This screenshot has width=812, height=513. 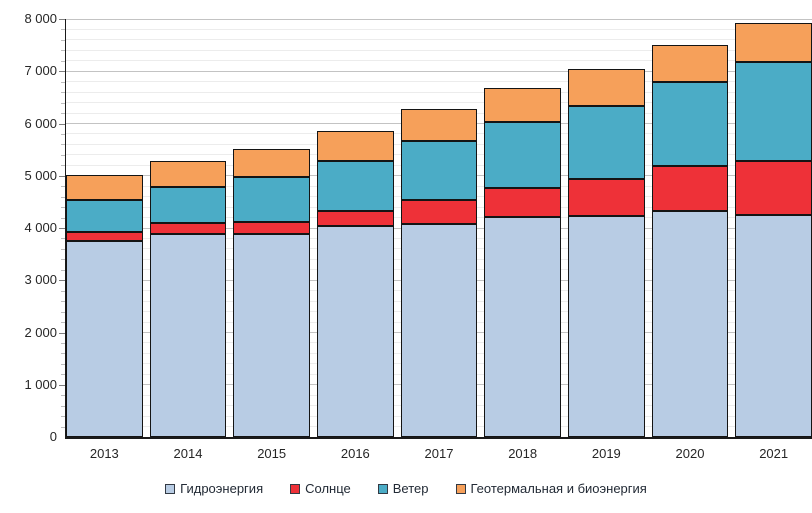 I want to click on legend-item: Гидроэнергия, so click(x=214, y=488).